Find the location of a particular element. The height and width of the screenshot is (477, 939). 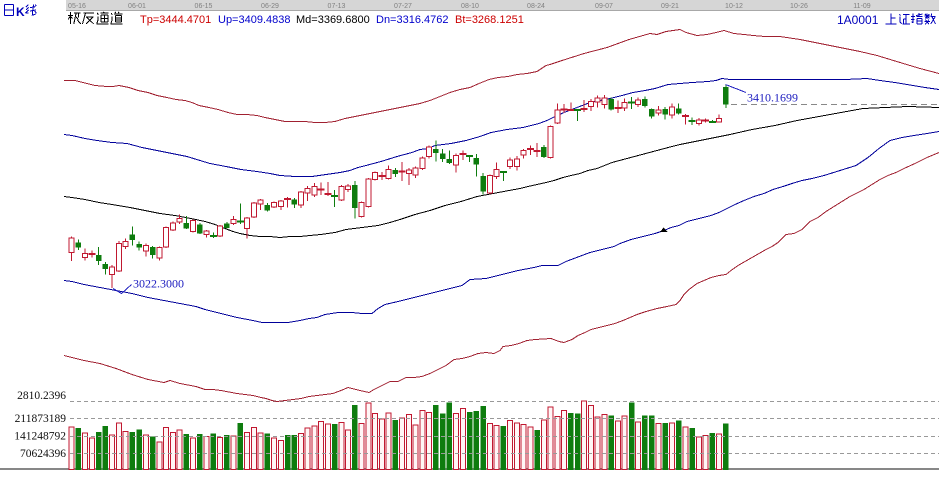

svg-text: Bt=3268.1251 is located at coordinates (489, 20).